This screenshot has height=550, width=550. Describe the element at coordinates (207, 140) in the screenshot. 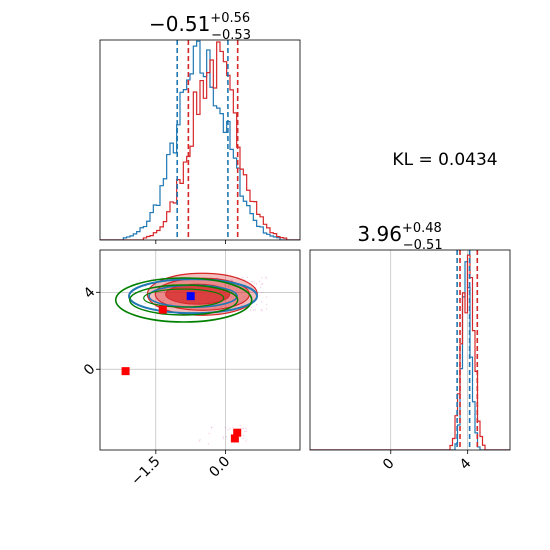

I see `quantile-lines-p1` at that location.